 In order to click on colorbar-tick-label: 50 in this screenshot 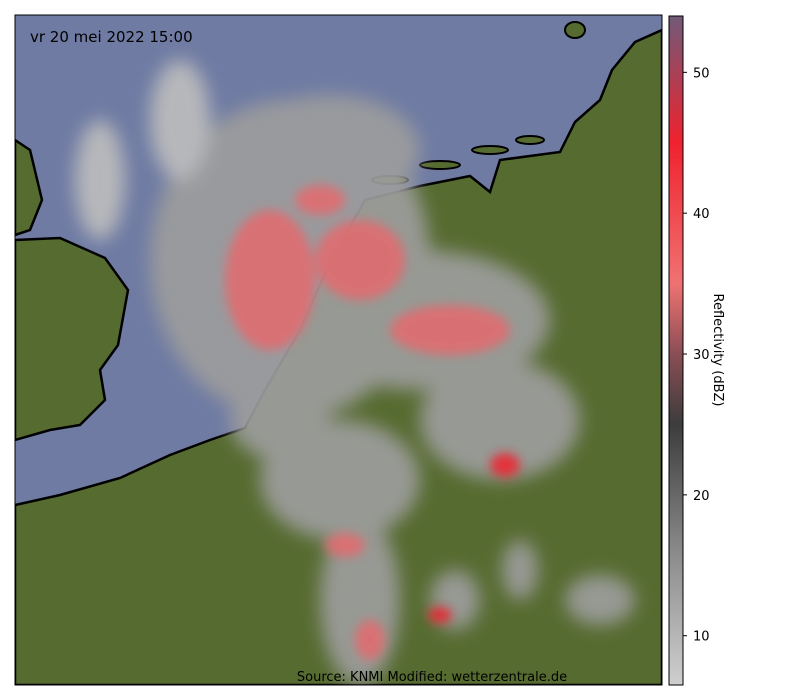, I will do `click(701, 73)`.